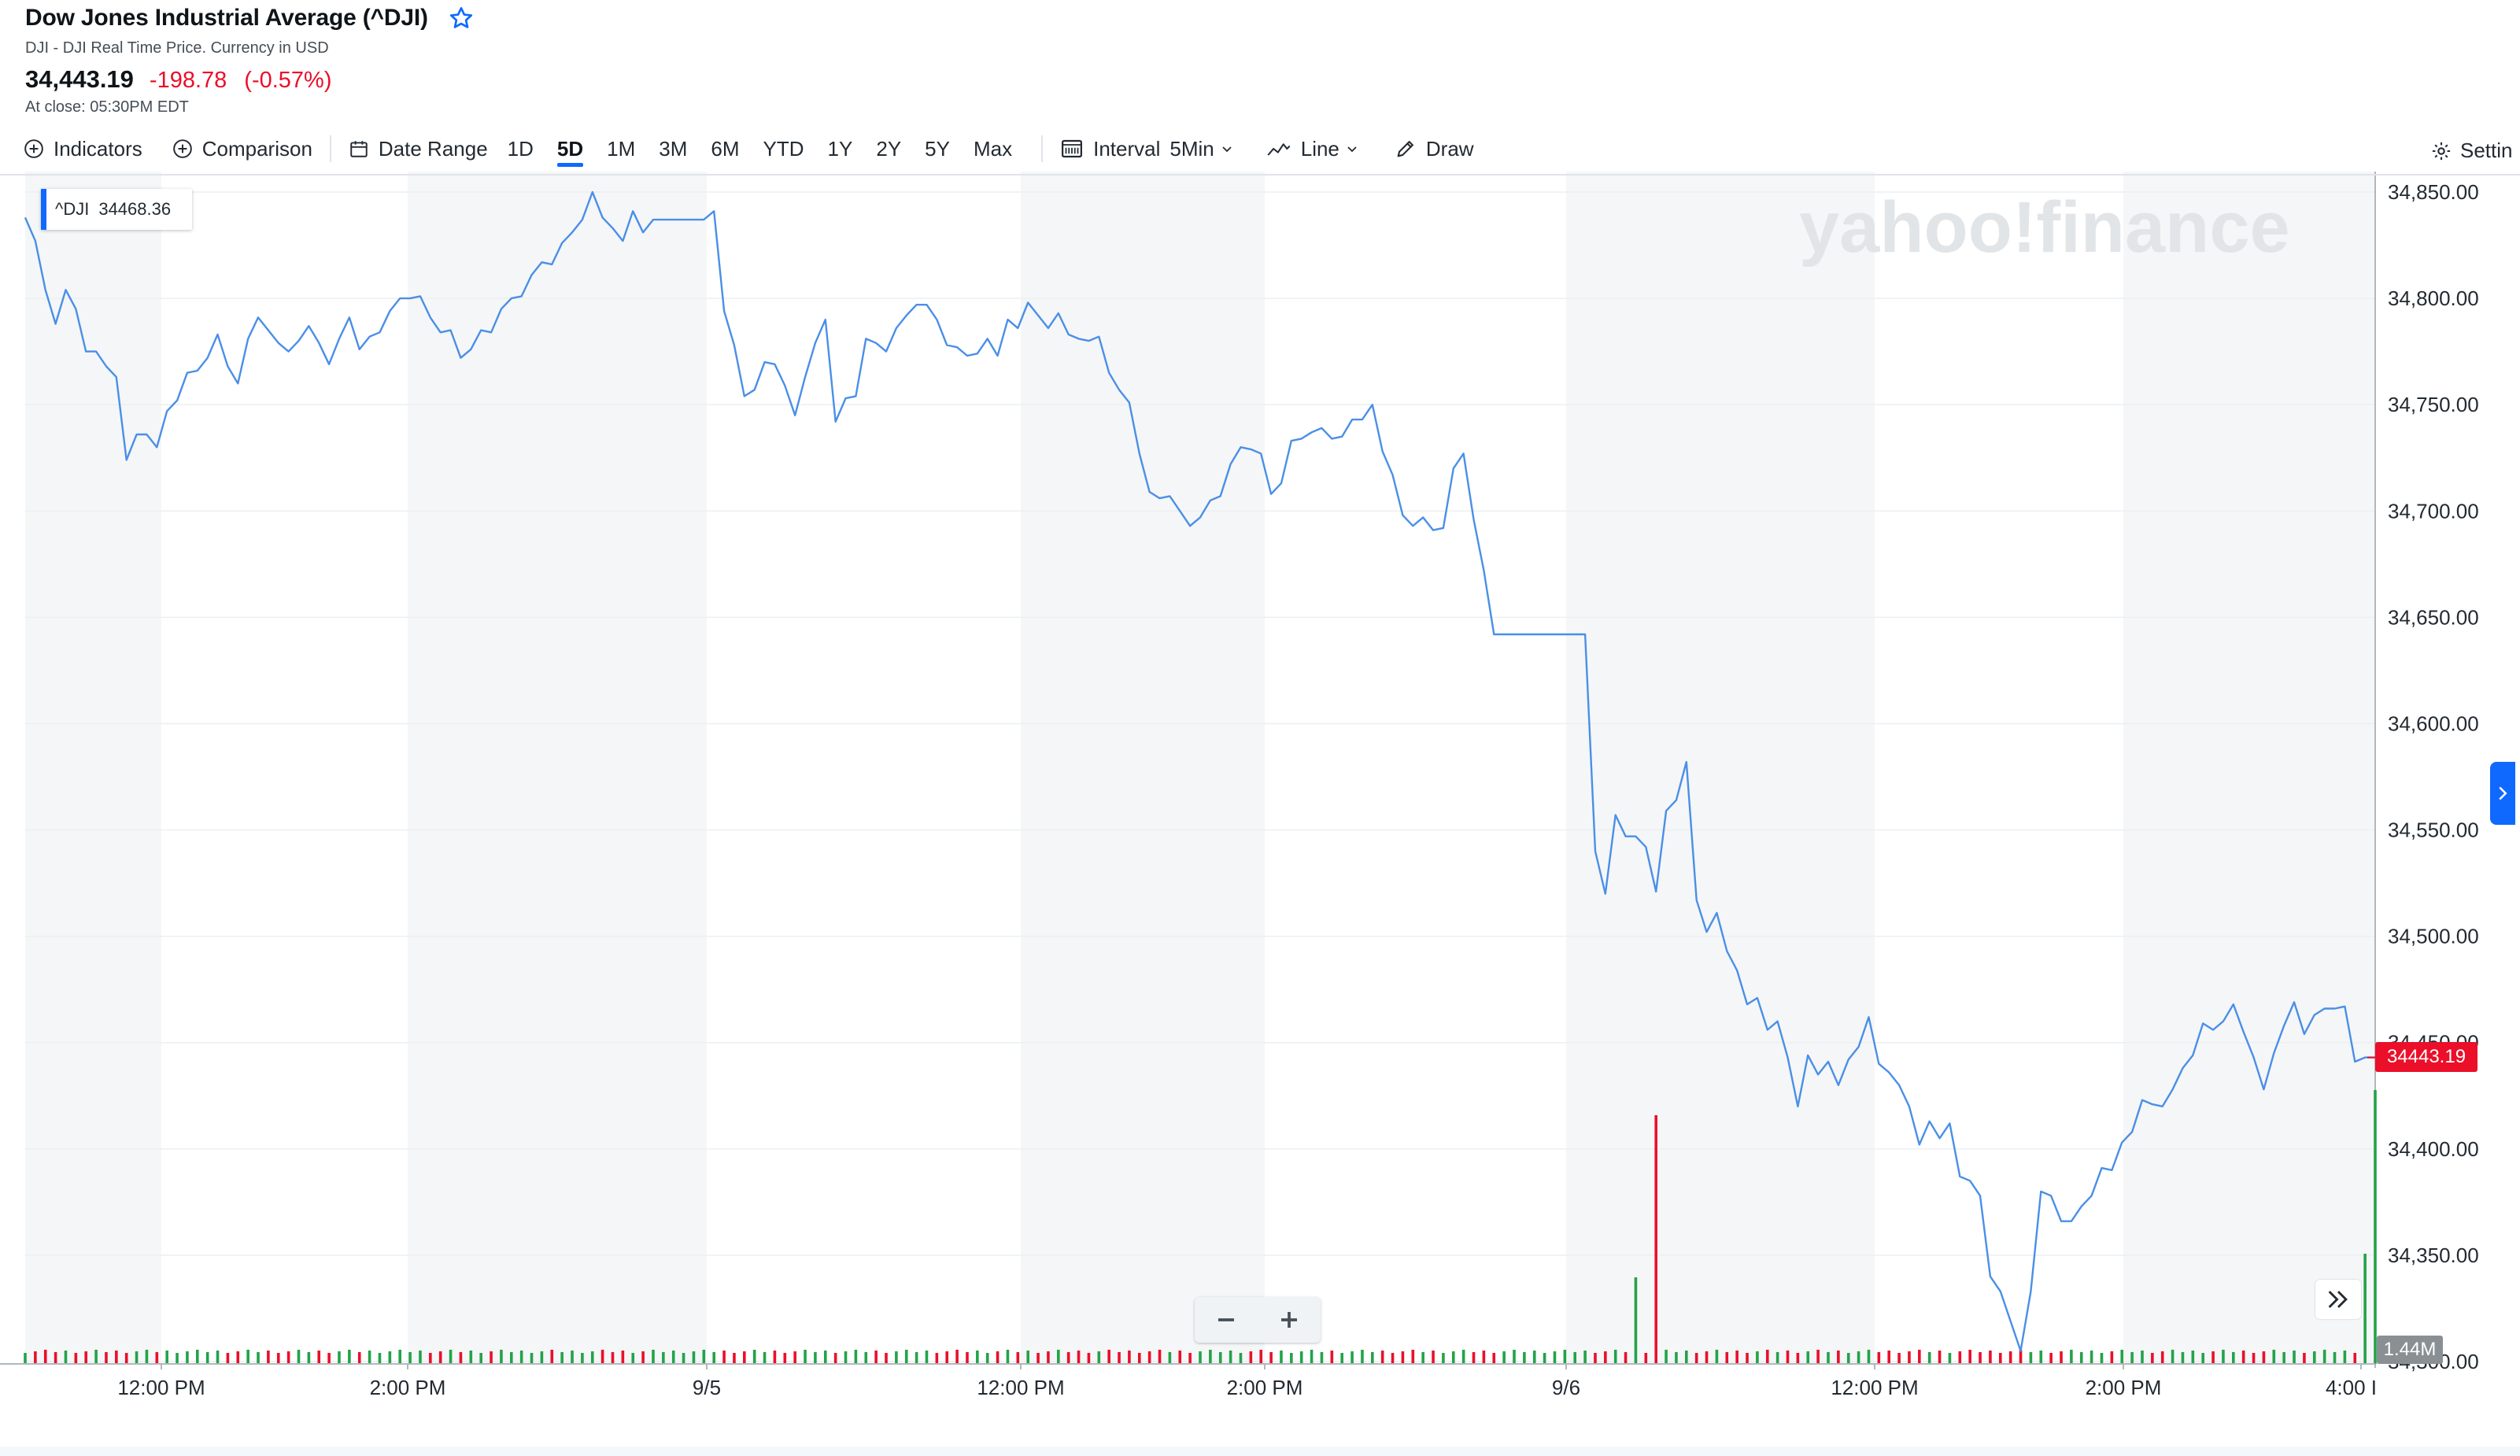  I want to click on scroll-to-latest-button, so click(2338, 1299).